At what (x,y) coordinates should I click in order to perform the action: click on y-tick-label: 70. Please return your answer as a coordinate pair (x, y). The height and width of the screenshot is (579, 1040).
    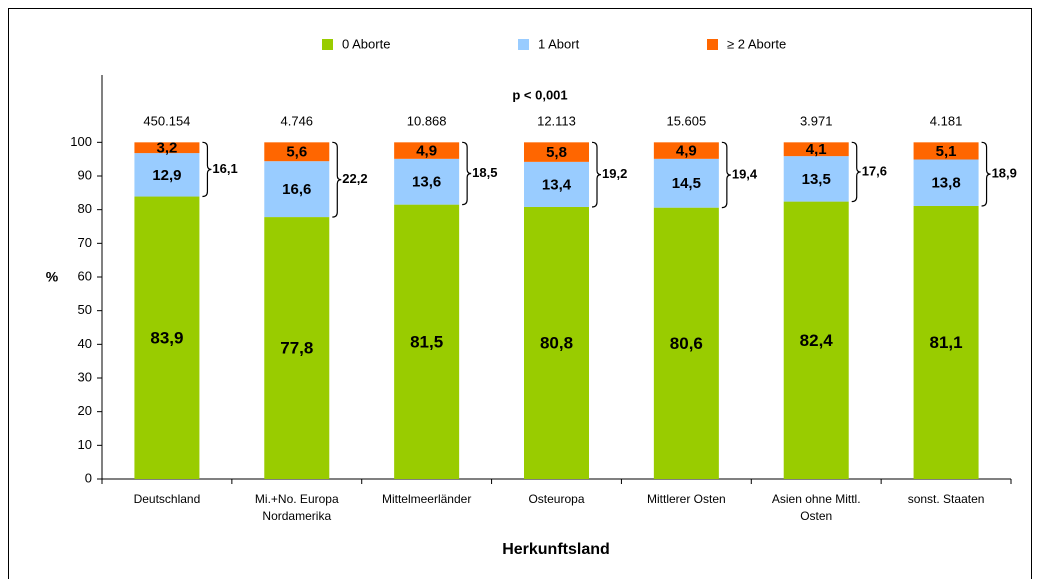
    Looking at the image, I should click on (85, 242).